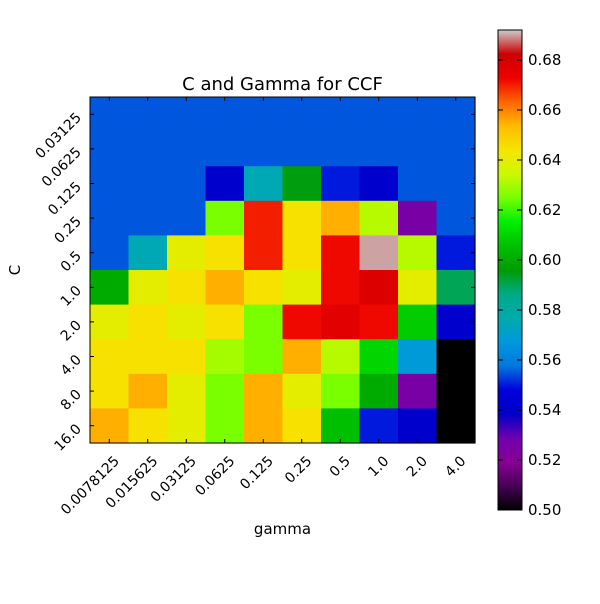 This screenshot has width=600, height=604. Describe the element at coordinates (544, 510) in the screenshot. I see `colorbar-tick-label: 0.50` at that location.